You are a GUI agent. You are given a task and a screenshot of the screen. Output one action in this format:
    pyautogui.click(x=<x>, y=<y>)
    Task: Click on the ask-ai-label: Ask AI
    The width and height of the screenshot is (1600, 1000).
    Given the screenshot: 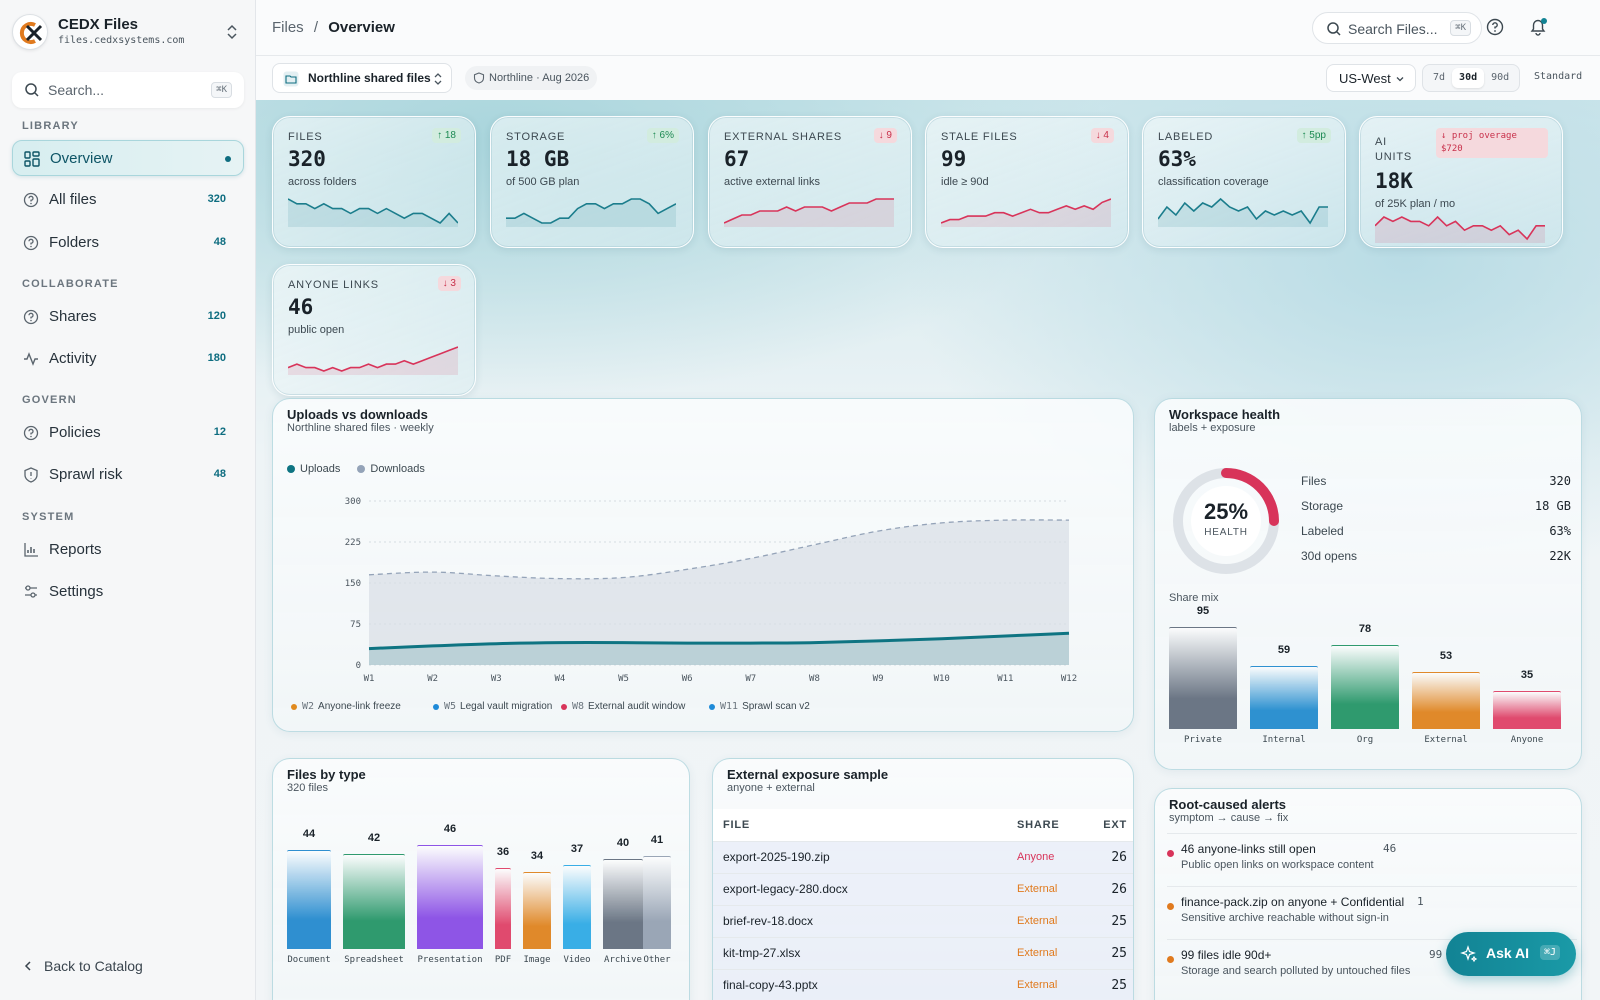 What is the action you would take?
    pyautogui.click(x=1508, y=953)
    